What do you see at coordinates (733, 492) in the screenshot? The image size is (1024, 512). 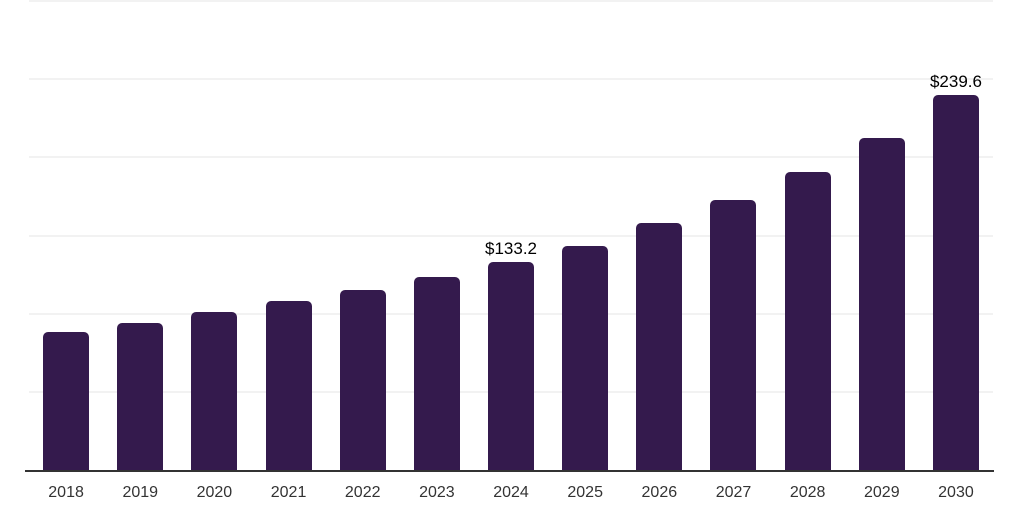 I see `x-tick-label: 2027` at bounding box center [733, 492].